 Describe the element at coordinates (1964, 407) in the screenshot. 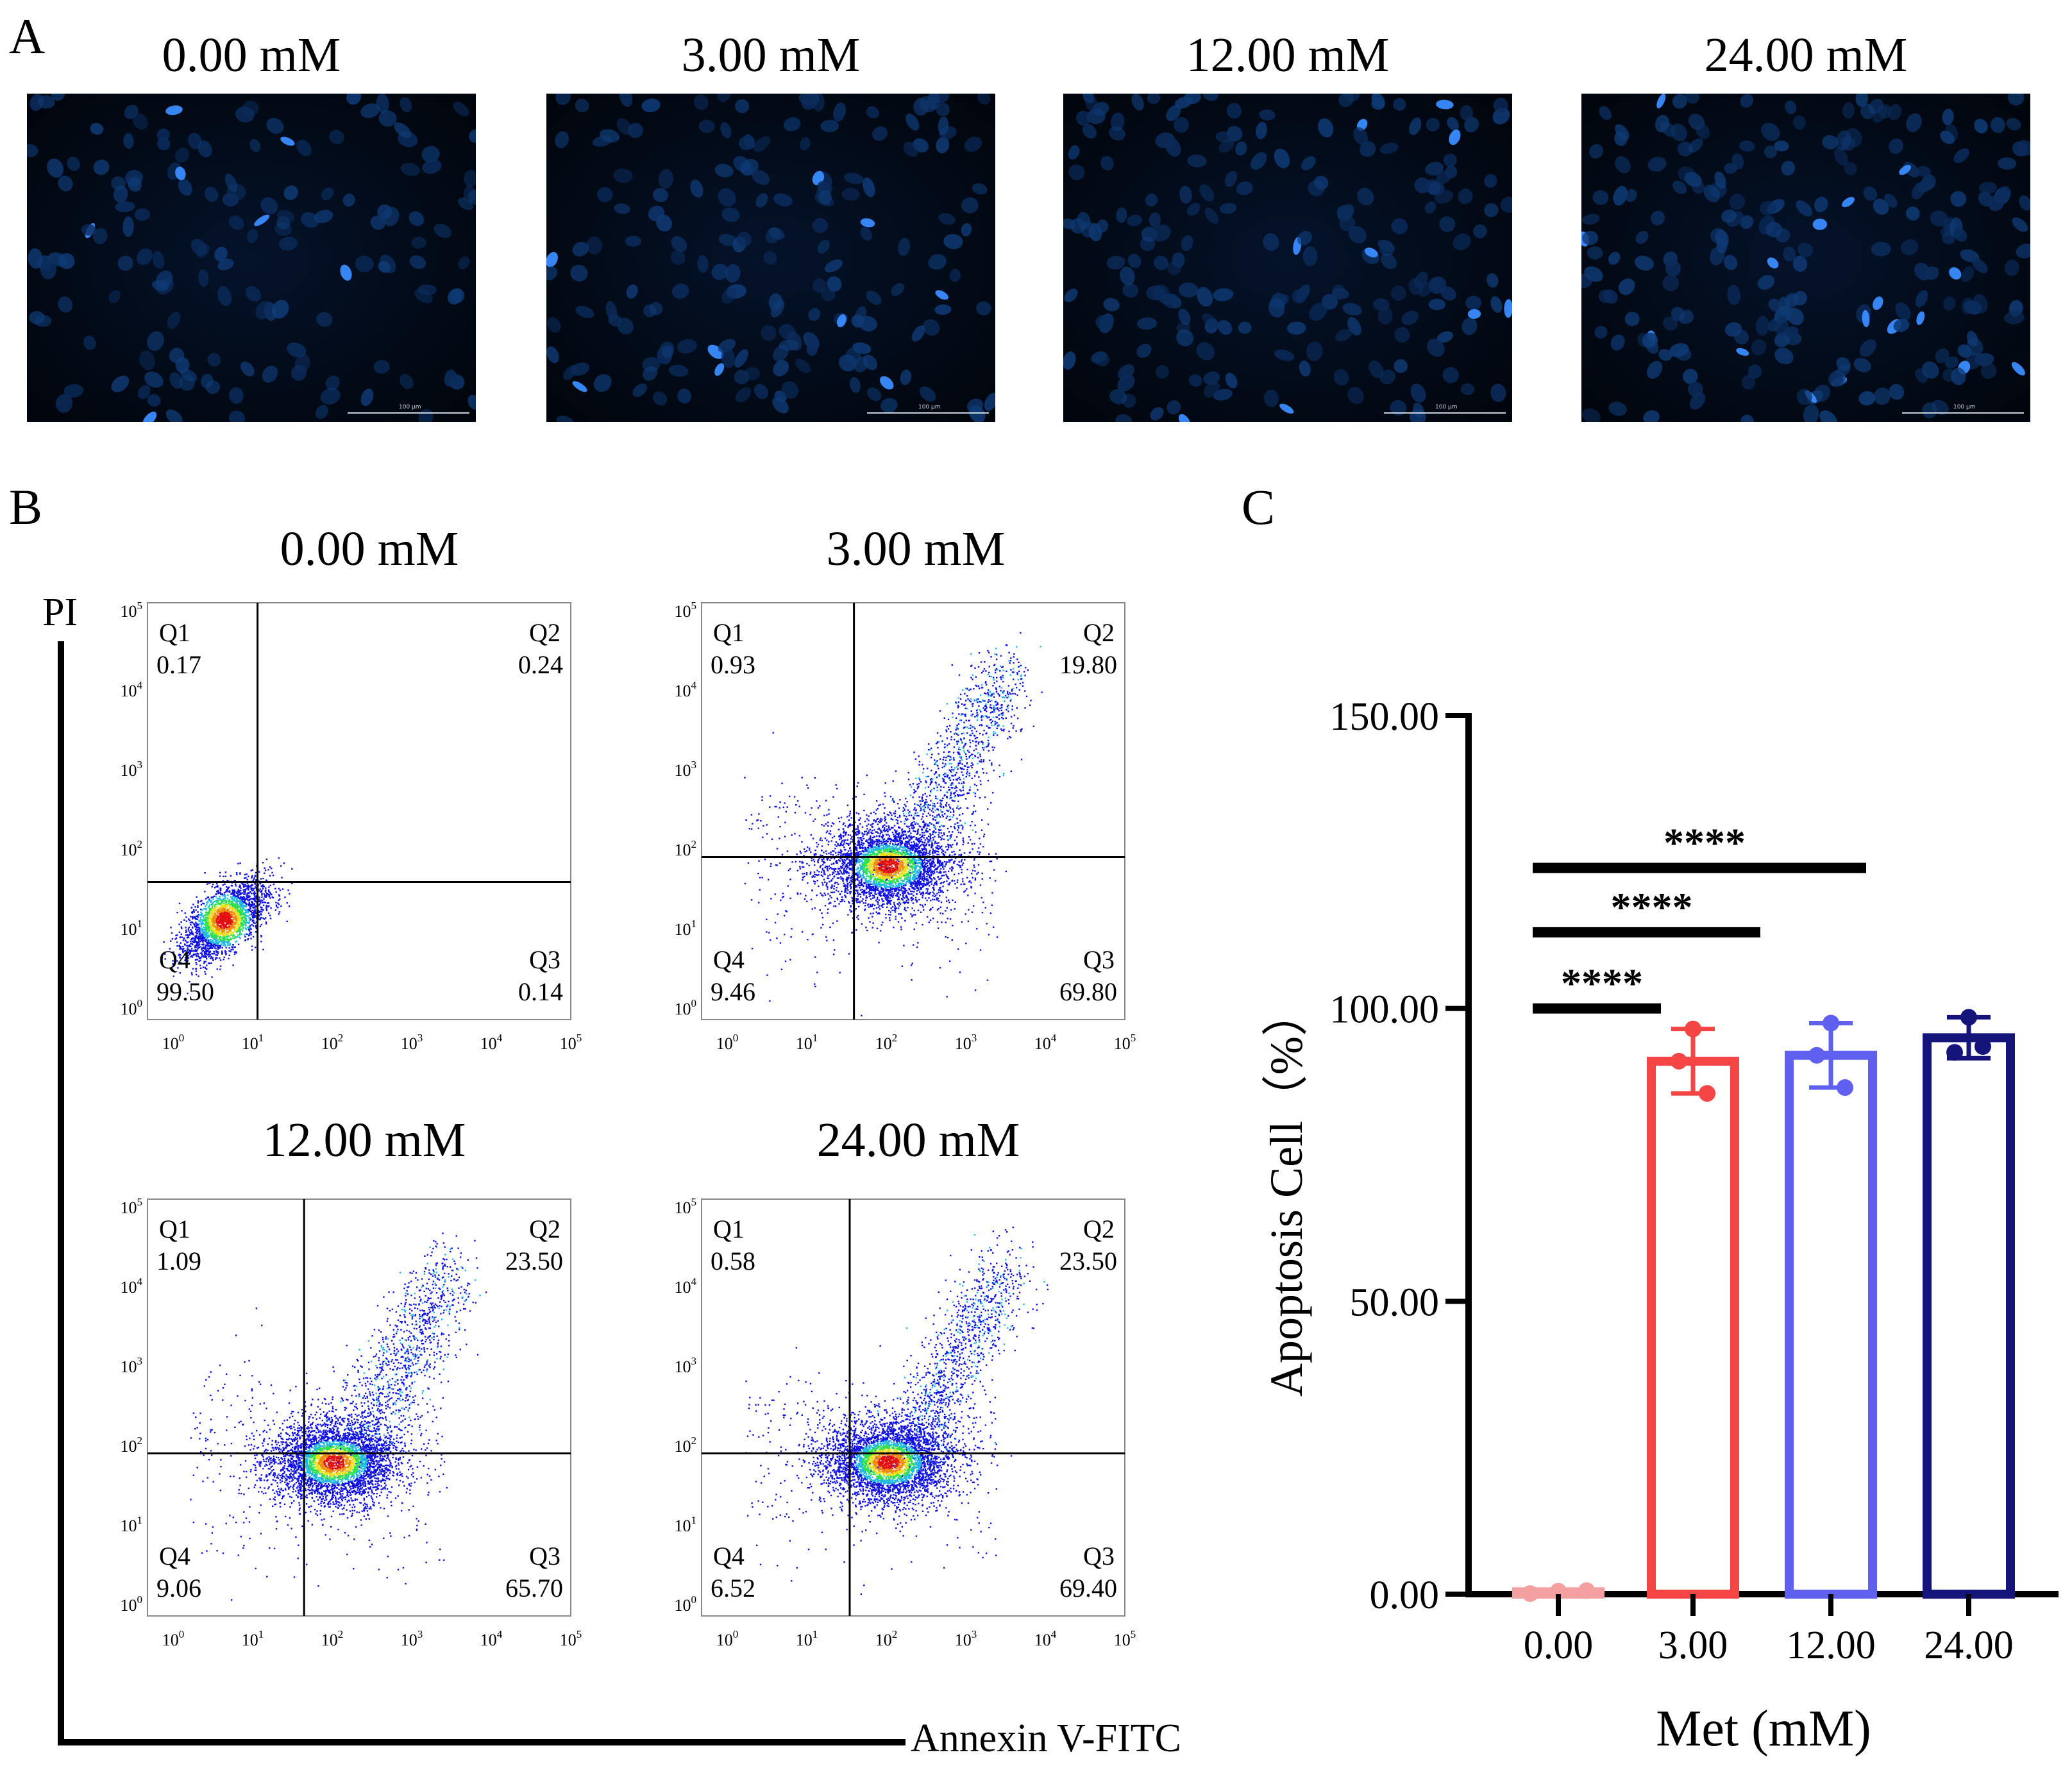

I see `scale-label: 100 μm` at that location.